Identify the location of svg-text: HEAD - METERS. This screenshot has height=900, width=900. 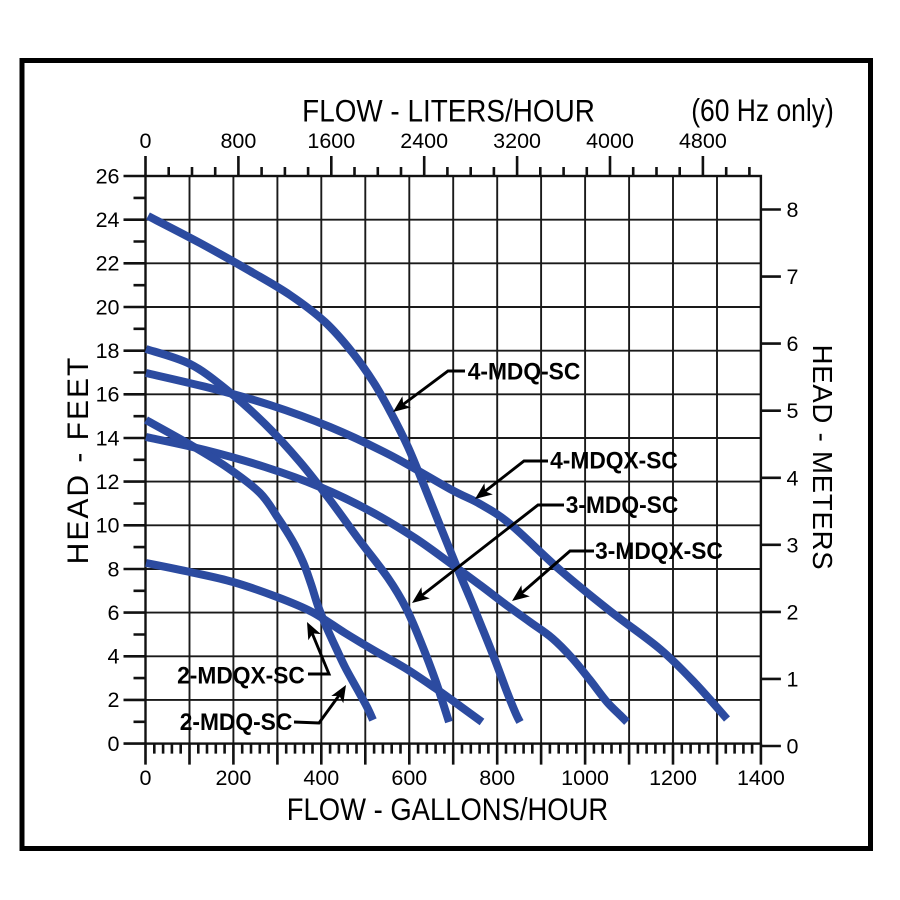
(822, 458).